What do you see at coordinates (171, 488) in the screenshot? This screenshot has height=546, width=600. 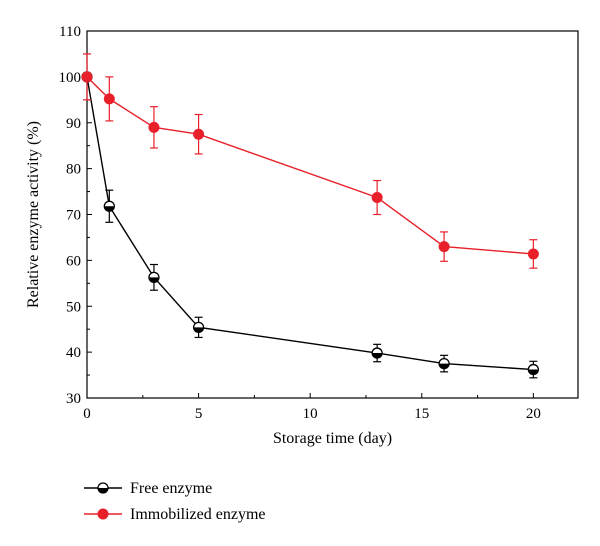 I see `legend-label: Free enzyme` at bounding box center [171, 488].